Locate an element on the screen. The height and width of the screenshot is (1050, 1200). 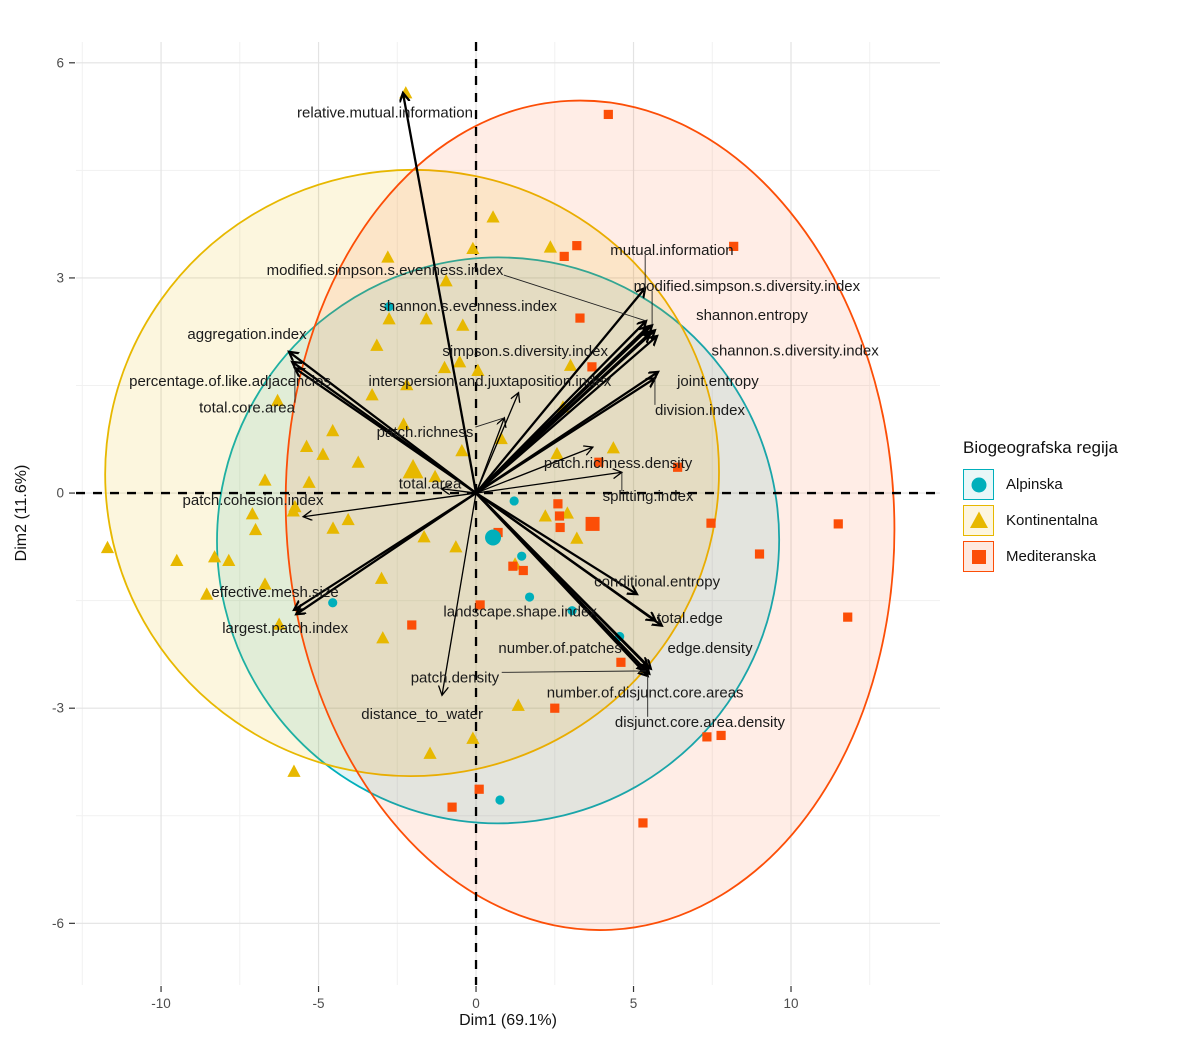
arrow-patch.richness is located at coordinates (489, 456).